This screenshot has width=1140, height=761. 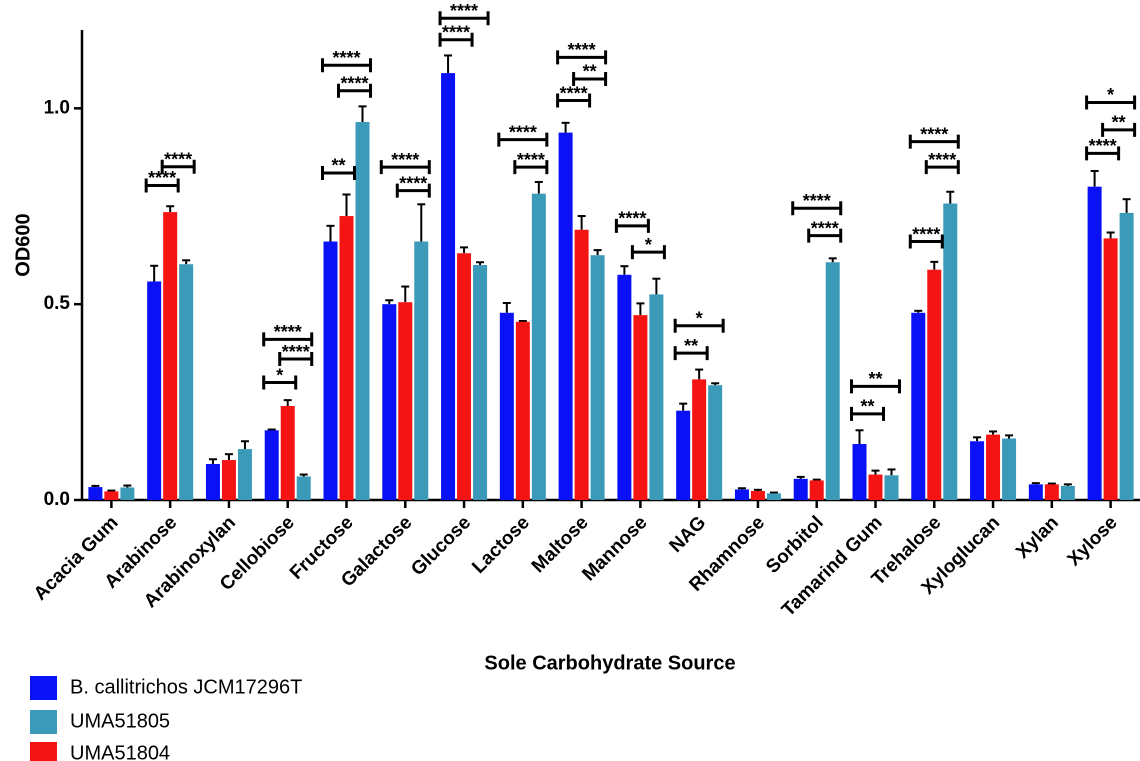 What do you see at coordinates (441, 546) in the screenshot?
I see `x-tick-label: Glucose` at bounding box center [441, 546].